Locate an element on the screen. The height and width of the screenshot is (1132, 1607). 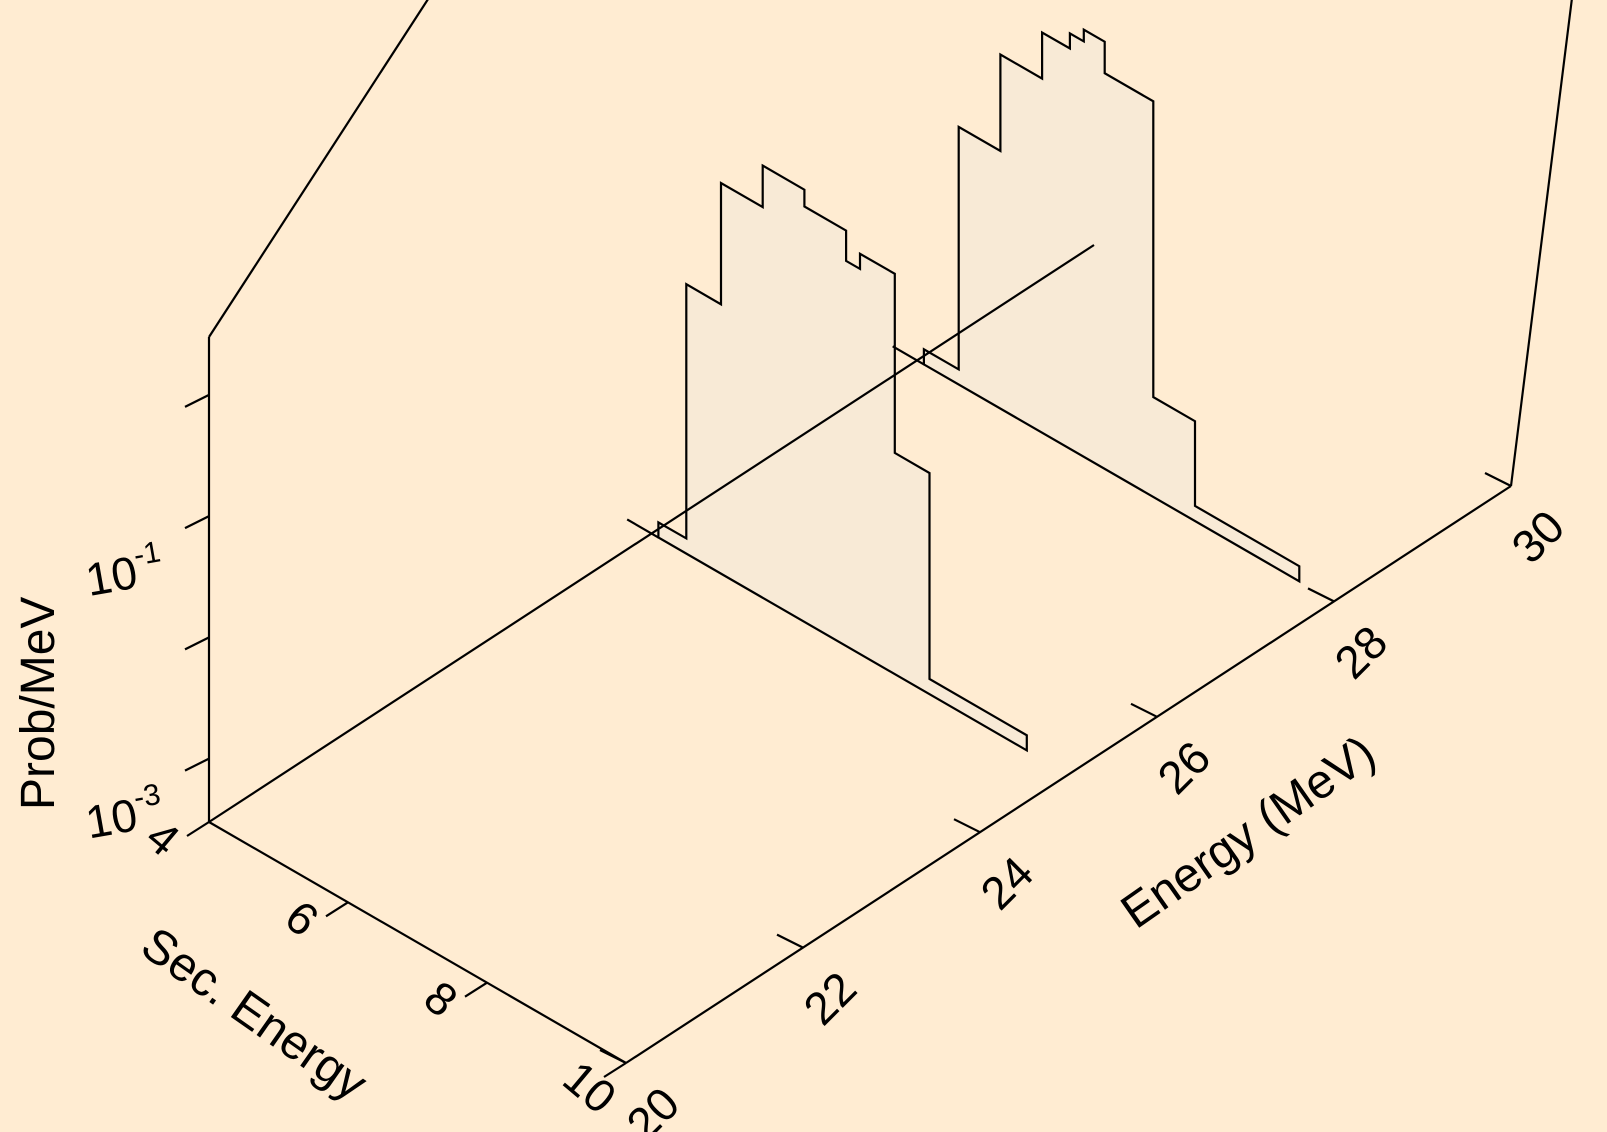
x-tick-label-0: 20 is located at coordinates (652, 1104).